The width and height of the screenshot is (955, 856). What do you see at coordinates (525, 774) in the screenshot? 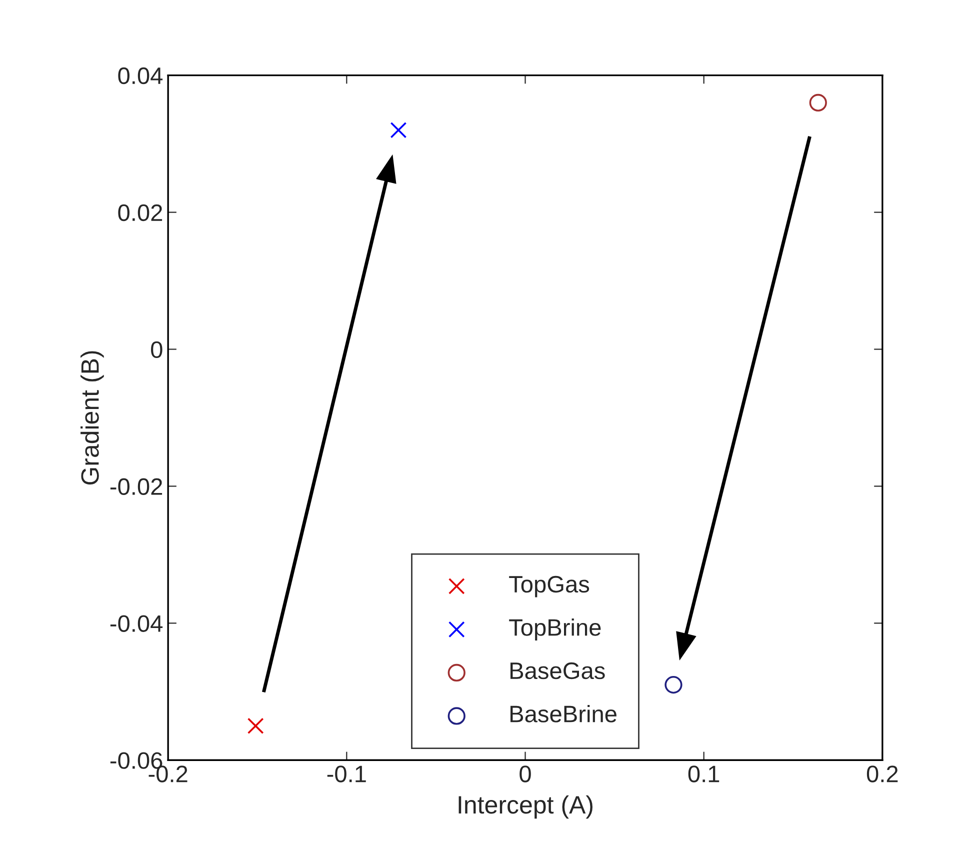
I see `x-tick-label: 0` at bounding box center [525, 774].